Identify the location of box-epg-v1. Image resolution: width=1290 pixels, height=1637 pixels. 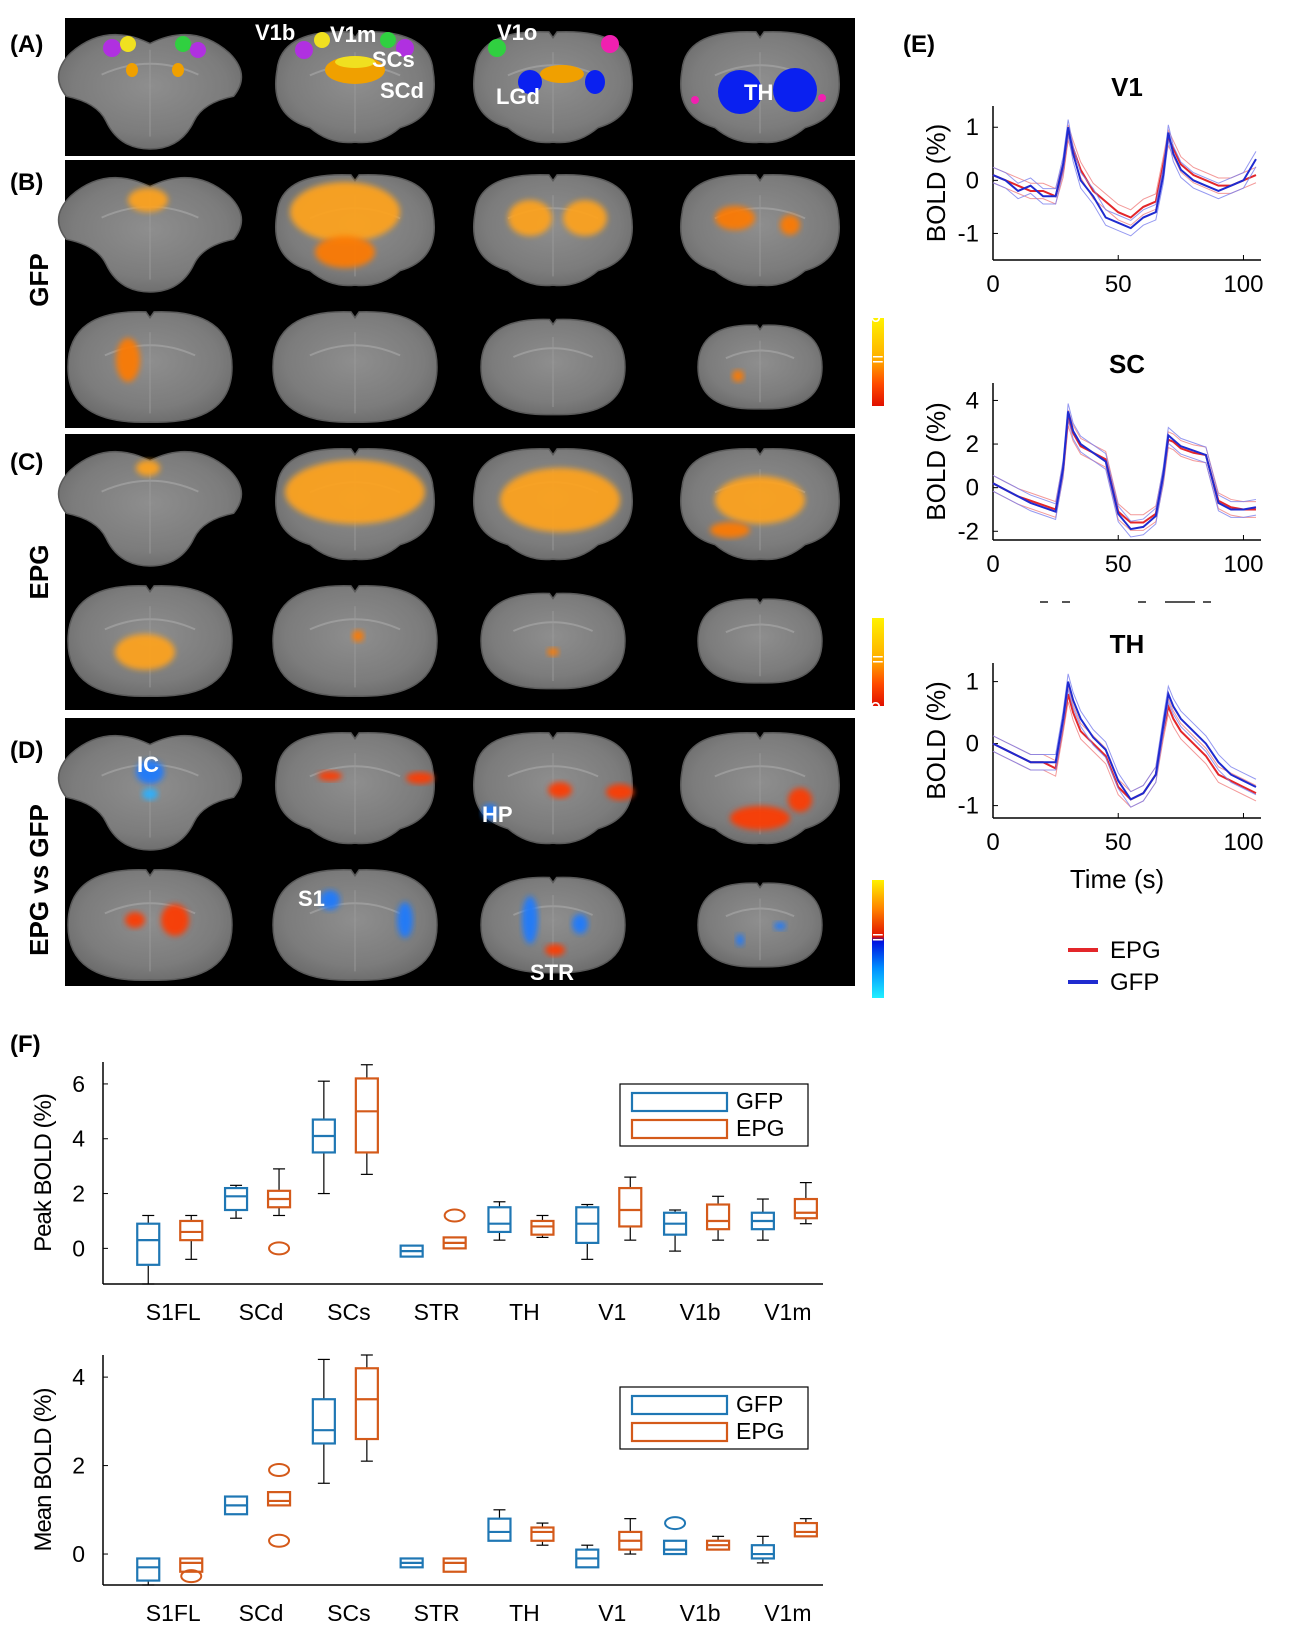
(630, 1208).